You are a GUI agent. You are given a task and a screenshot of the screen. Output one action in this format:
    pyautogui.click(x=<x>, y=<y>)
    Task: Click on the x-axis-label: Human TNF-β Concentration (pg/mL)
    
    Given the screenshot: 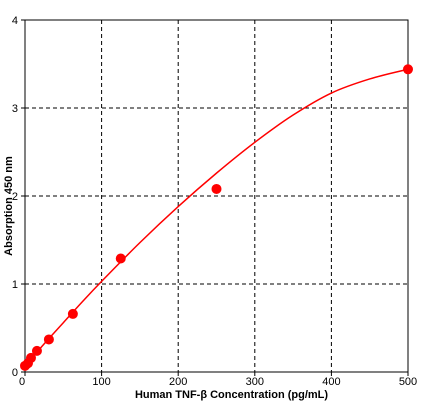 What is the action you would take?
    pyautogui.click(x=231, y=395)
    